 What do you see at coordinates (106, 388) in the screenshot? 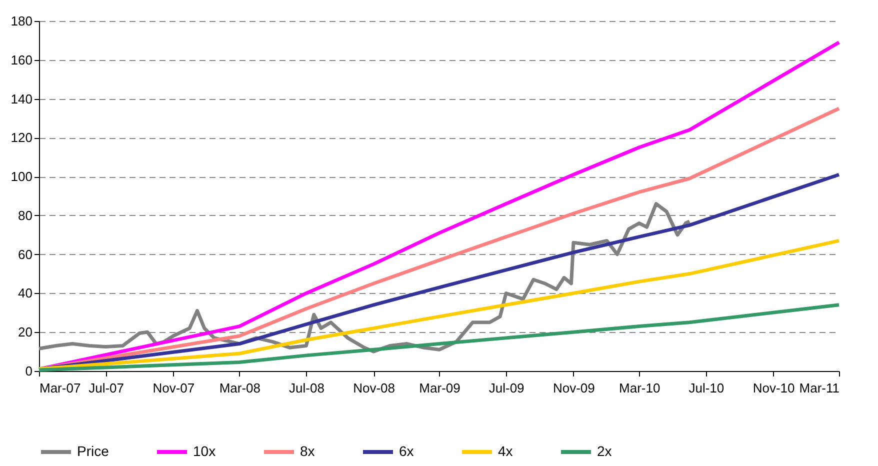
I see `x-tick-label: Jul-07` at bounding box center [106, 388].